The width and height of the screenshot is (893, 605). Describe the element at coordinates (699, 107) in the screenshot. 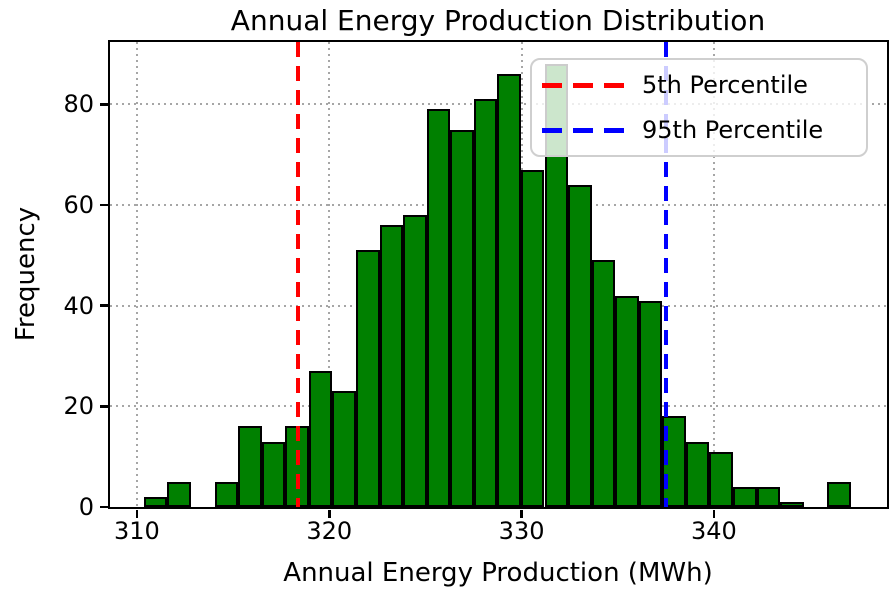

I see `legend: 5th Percentile 95th Percentile` at that location.